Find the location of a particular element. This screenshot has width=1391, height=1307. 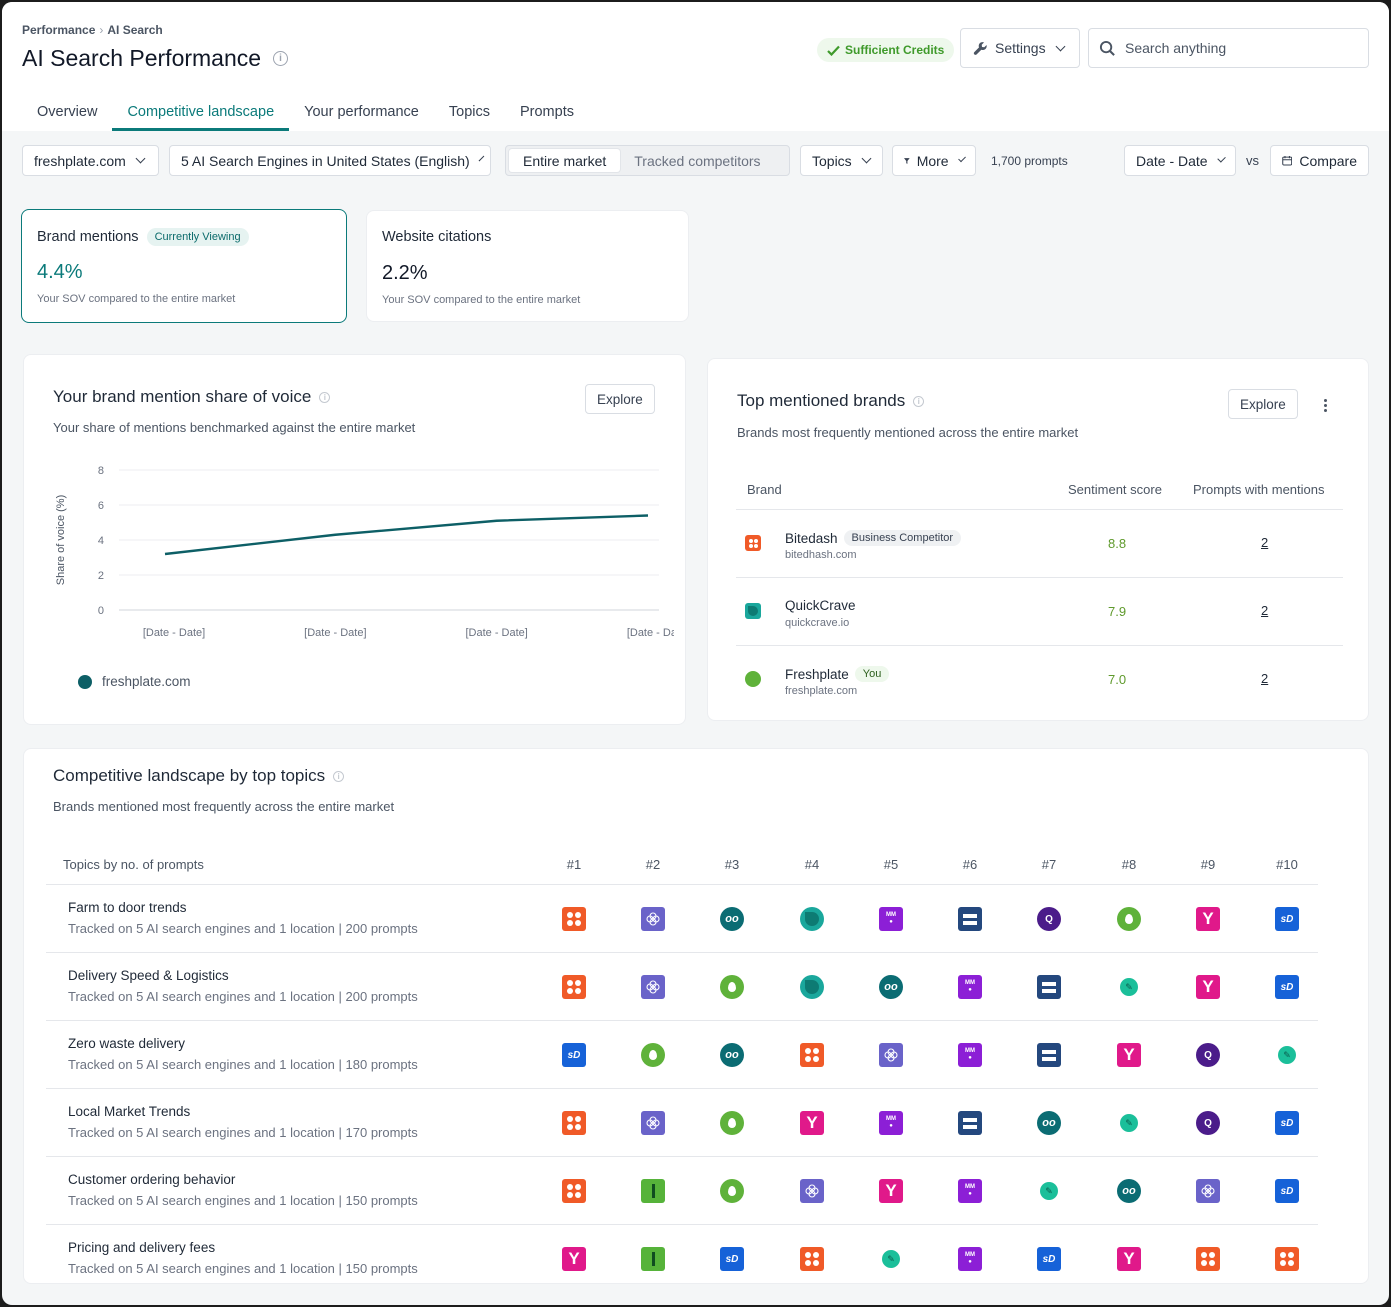

tab-your-performance: Your performance is located at coordinates (361, 112).